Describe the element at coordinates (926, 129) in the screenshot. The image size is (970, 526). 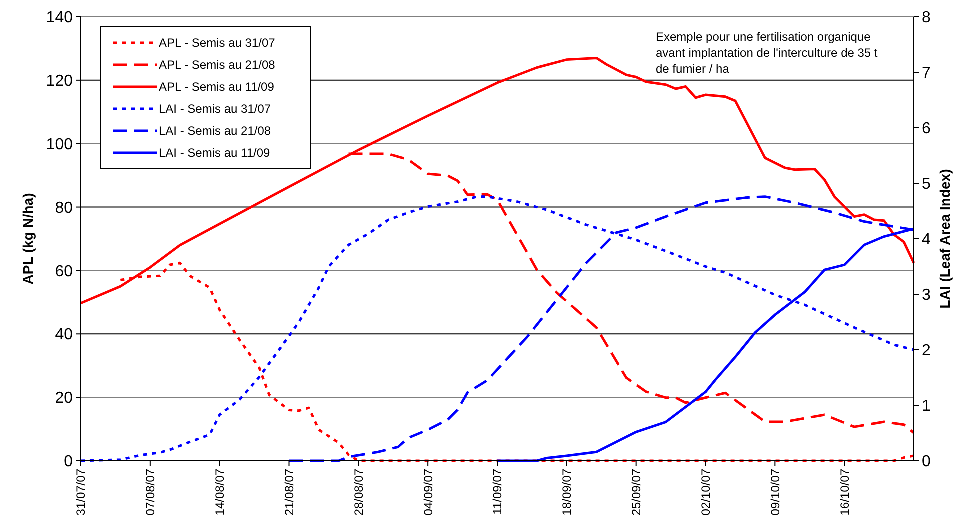
I see `y2-tick-label: 6` at that location.